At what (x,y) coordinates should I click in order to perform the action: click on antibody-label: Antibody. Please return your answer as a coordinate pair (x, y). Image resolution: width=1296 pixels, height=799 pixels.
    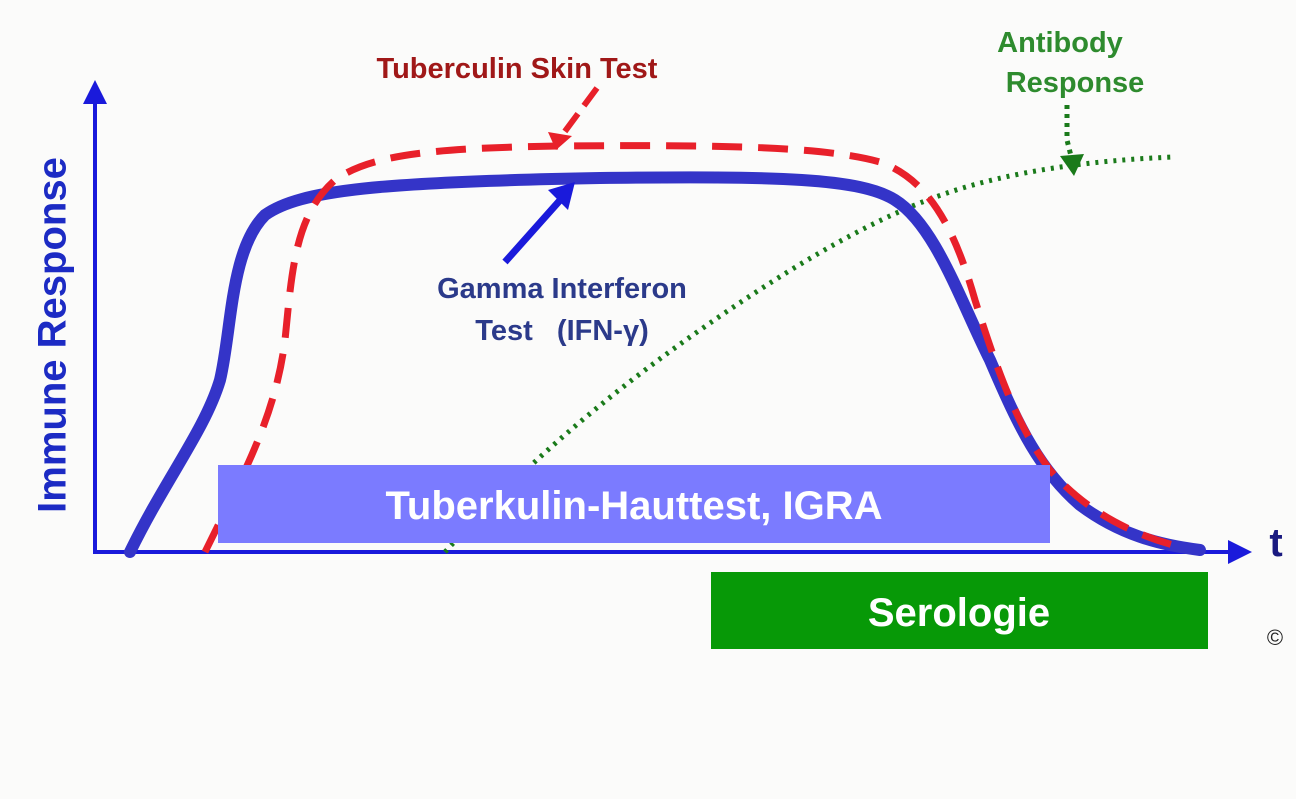
    Looking at the image, I should click on (1060, 43).